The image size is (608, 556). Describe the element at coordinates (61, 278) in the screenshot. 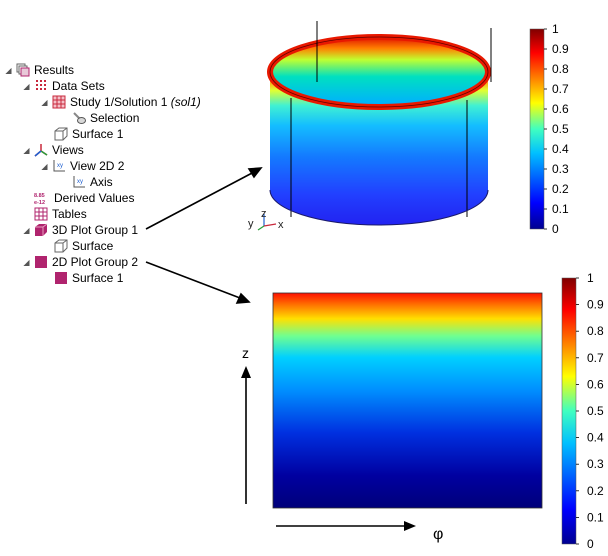

I see `surface-2d-icon` at that location.